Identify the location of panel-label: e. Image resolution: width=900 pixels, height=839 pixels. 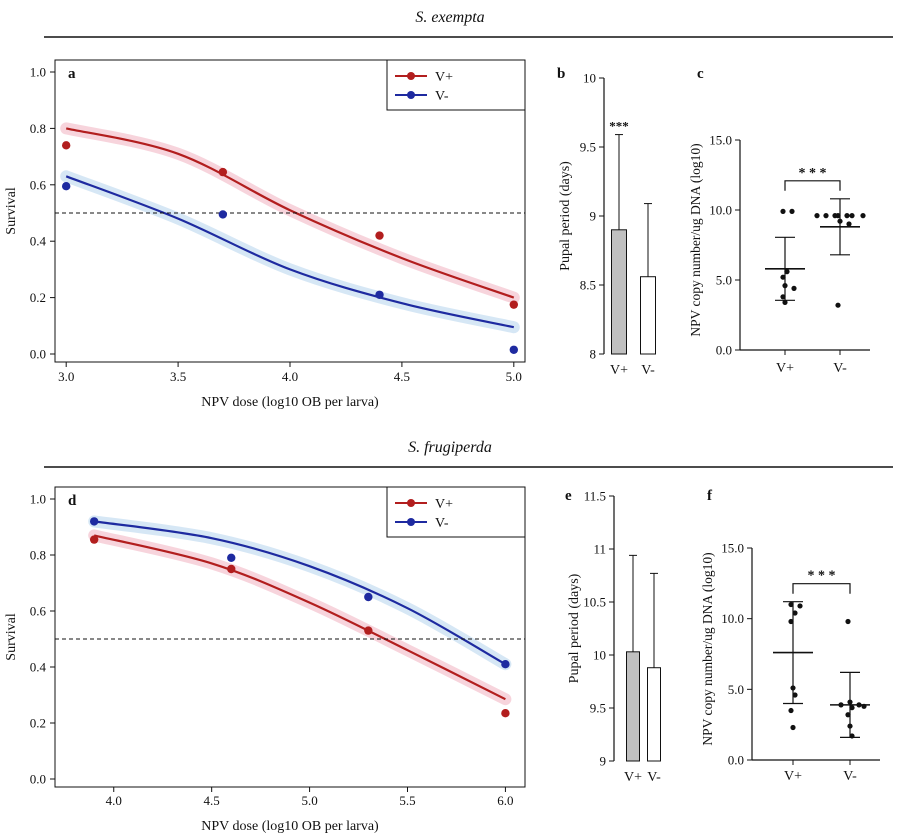
(568, 496).